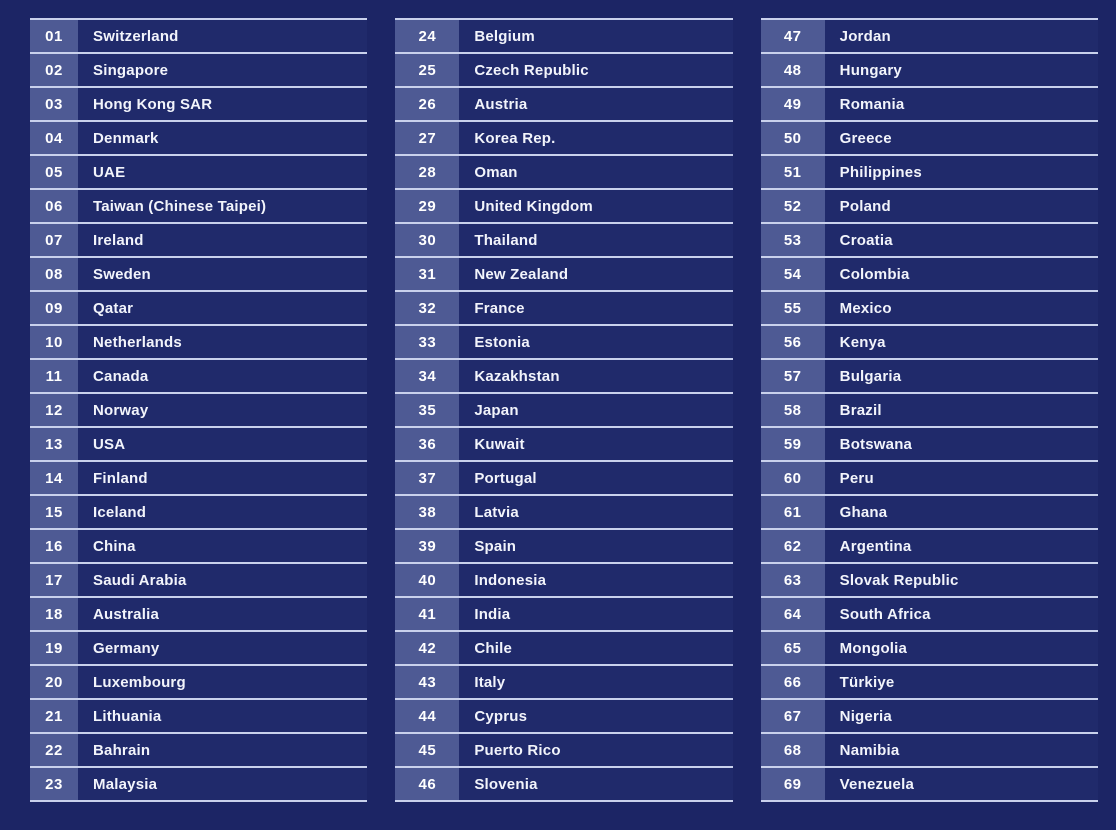 The image size is (1116, 830). What do you see at coordinates (506, 240) in the screenshot?
I see `country-cell: Thailand` at bounding box center [506, 240].